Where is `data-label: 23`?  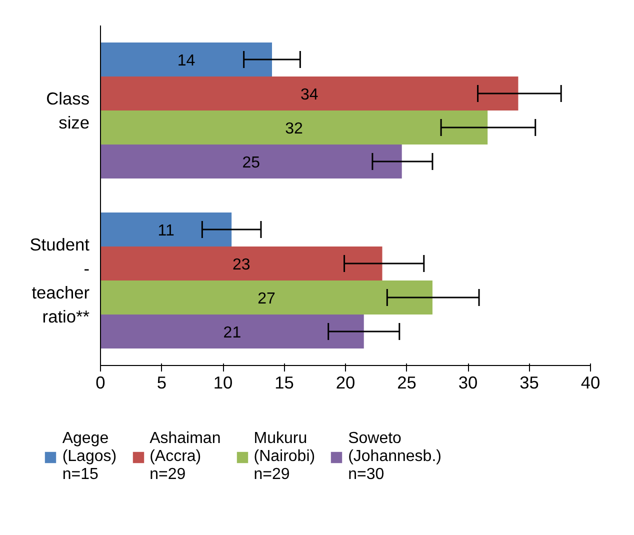
data-label: 23 is located at coordinates (241, 265).